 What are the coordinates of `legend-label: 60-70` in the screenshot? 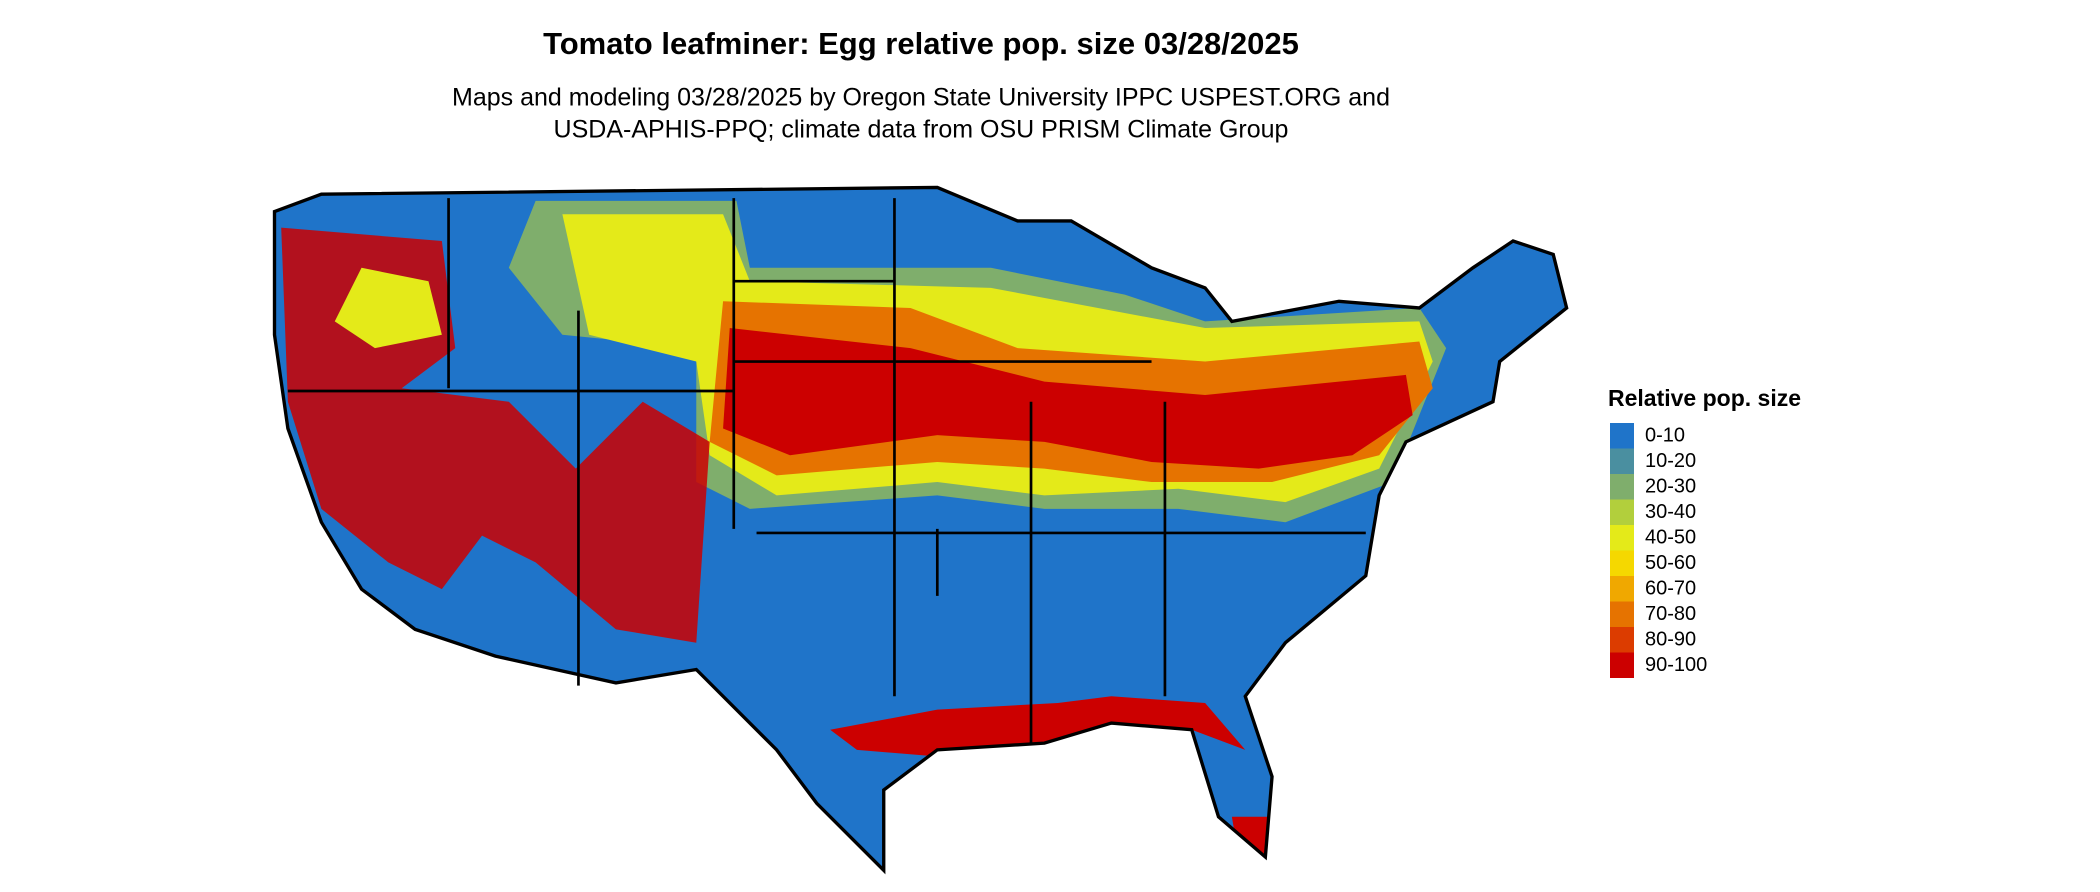 It's located at (1670, 588).